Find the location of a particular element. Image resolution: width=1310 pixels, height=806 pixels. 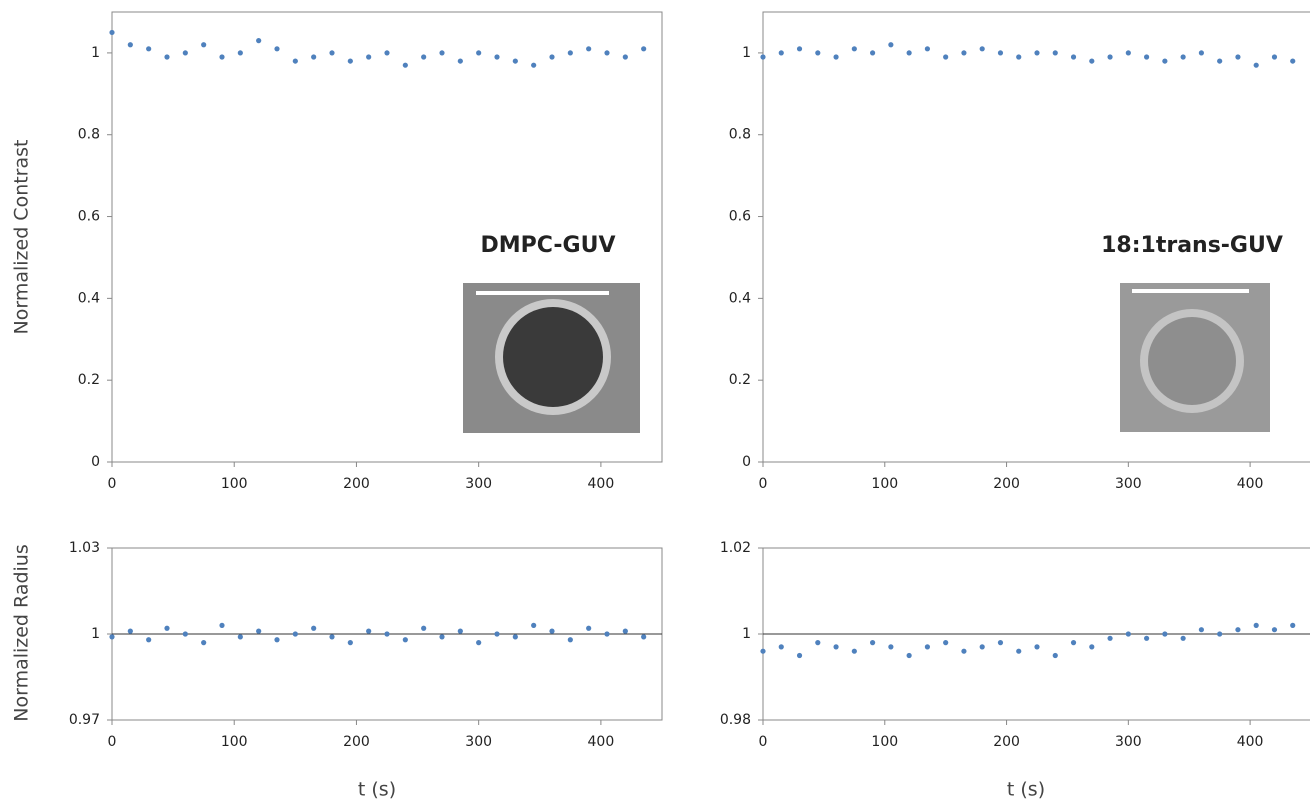

annotation: DMPC-GUV is located at coordinates (547, 245).